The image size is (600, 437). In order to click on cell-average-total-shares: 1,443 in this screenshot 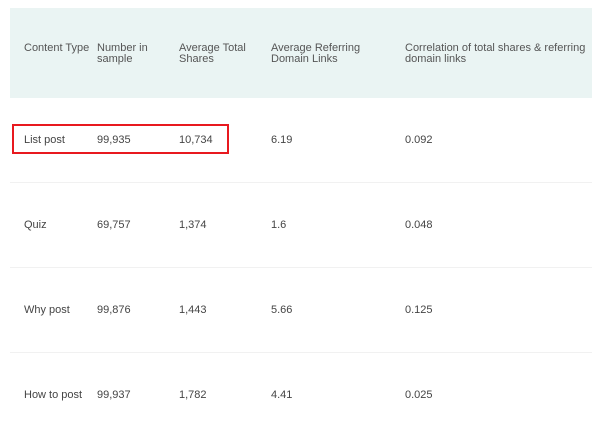, I will do `click(224, 310)`.